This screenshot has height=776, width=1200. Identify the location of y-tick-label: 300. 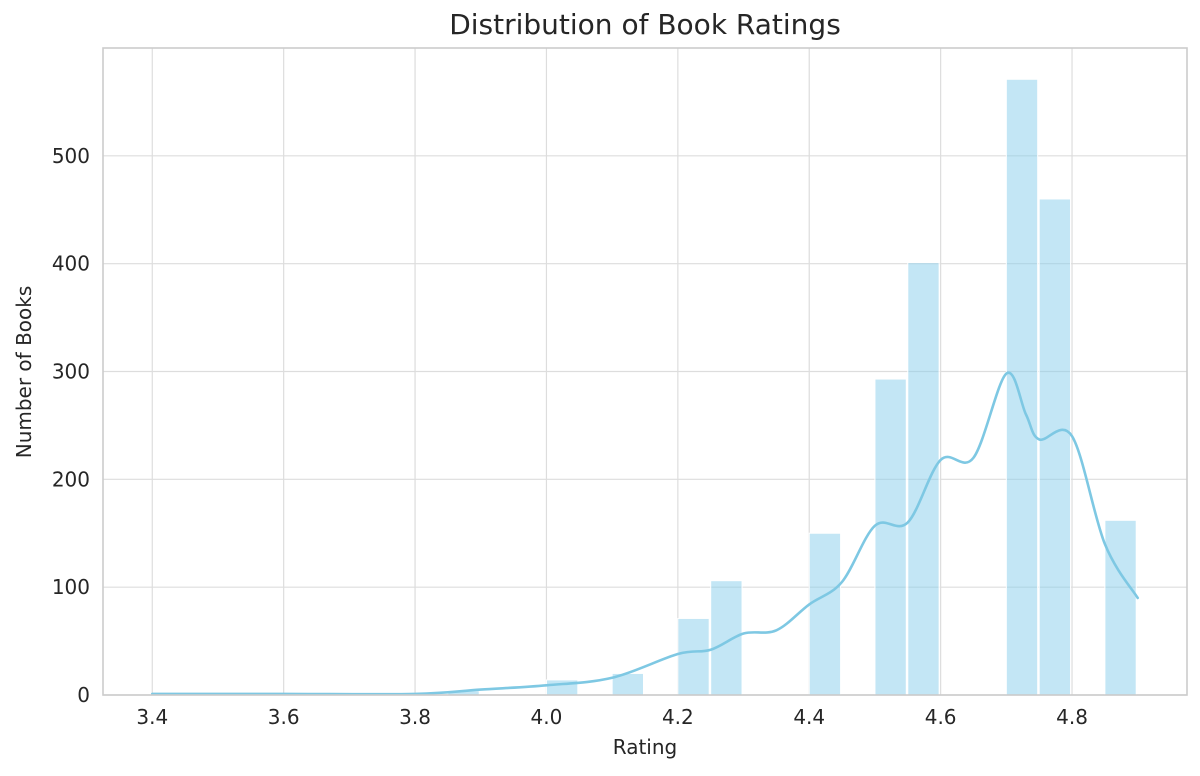
(71, 372).